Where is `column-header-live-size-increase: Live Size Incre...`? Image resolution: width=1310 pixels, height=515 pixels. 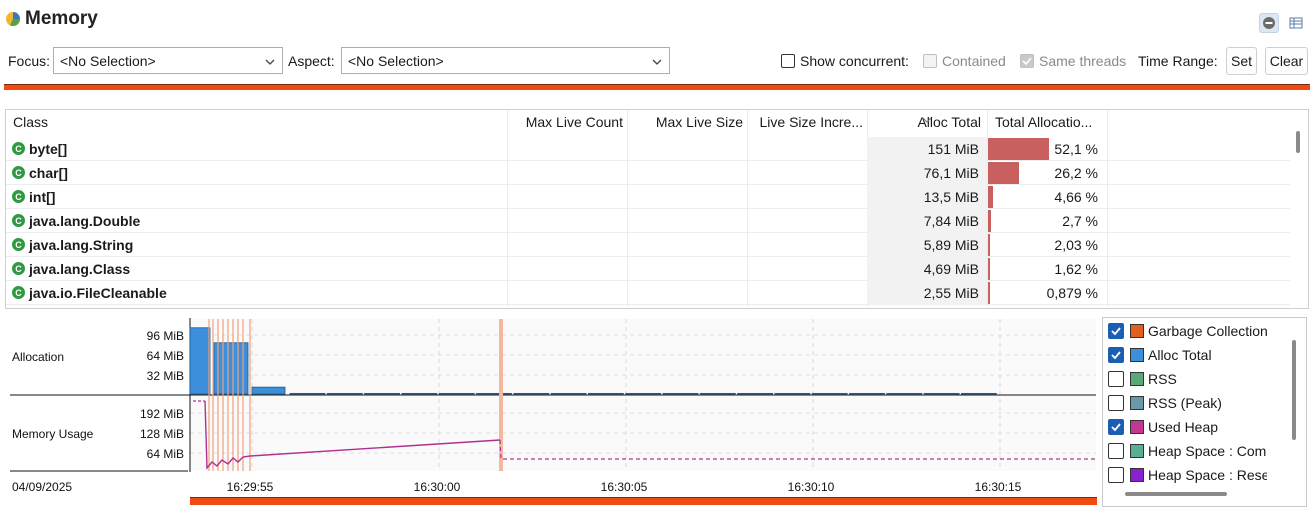 column-header-live-size-increase: Live Size Incre... is located at coordinates (811, 122).